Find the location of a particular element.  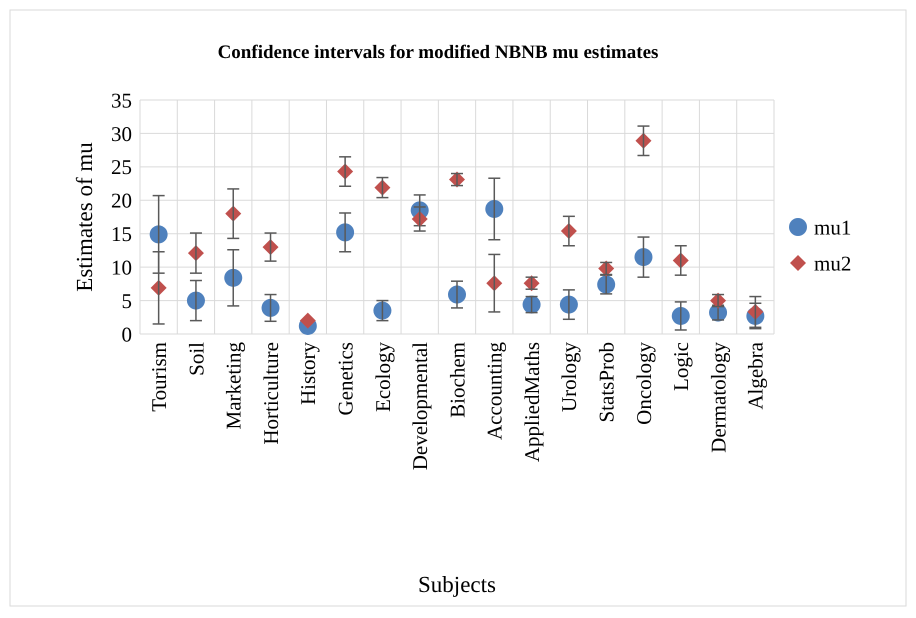

x-tick-label: History is located at coordinates (308, 373).